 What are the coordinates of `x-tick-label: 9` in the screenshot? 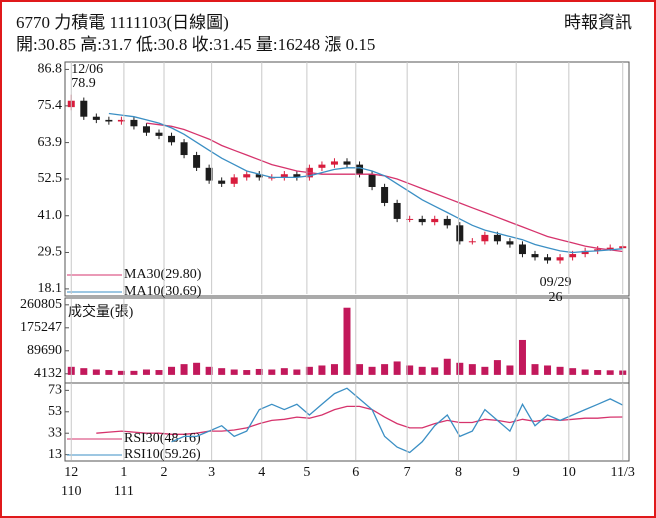 It's located at (516, 472).